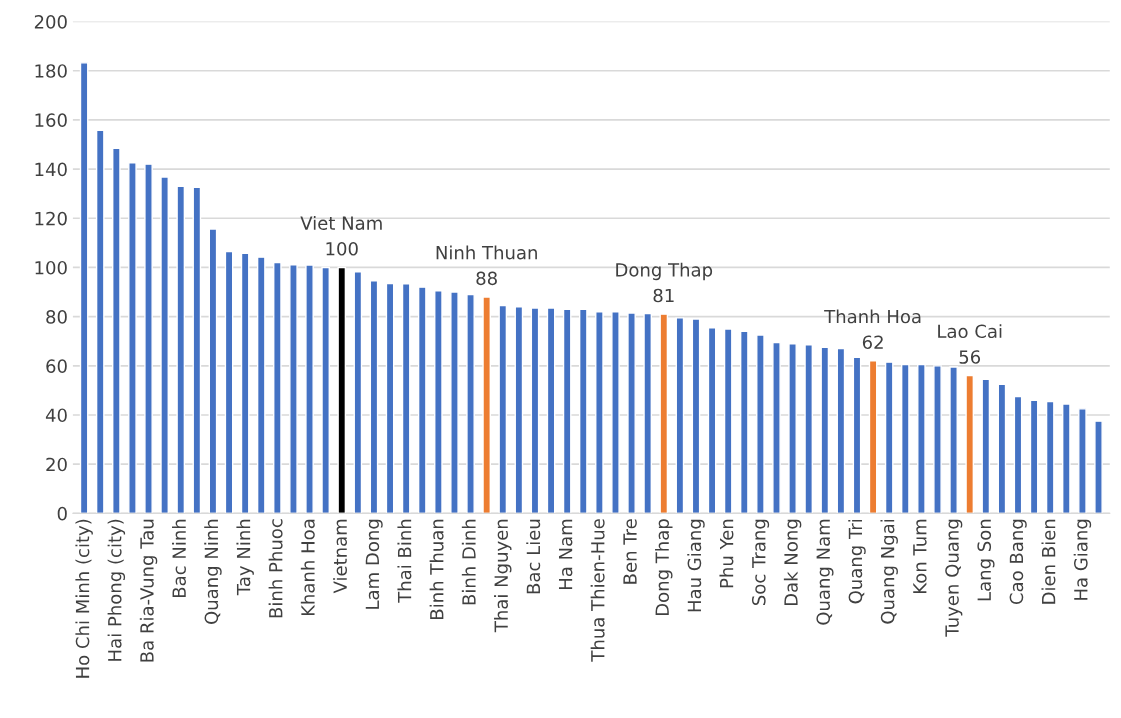 The width and height of the screenshot is (1121, 718). Describe the element at coordinates (116, 590) in the screenshot. I see `x-tick-label: Hai Phong (city)` at that location.